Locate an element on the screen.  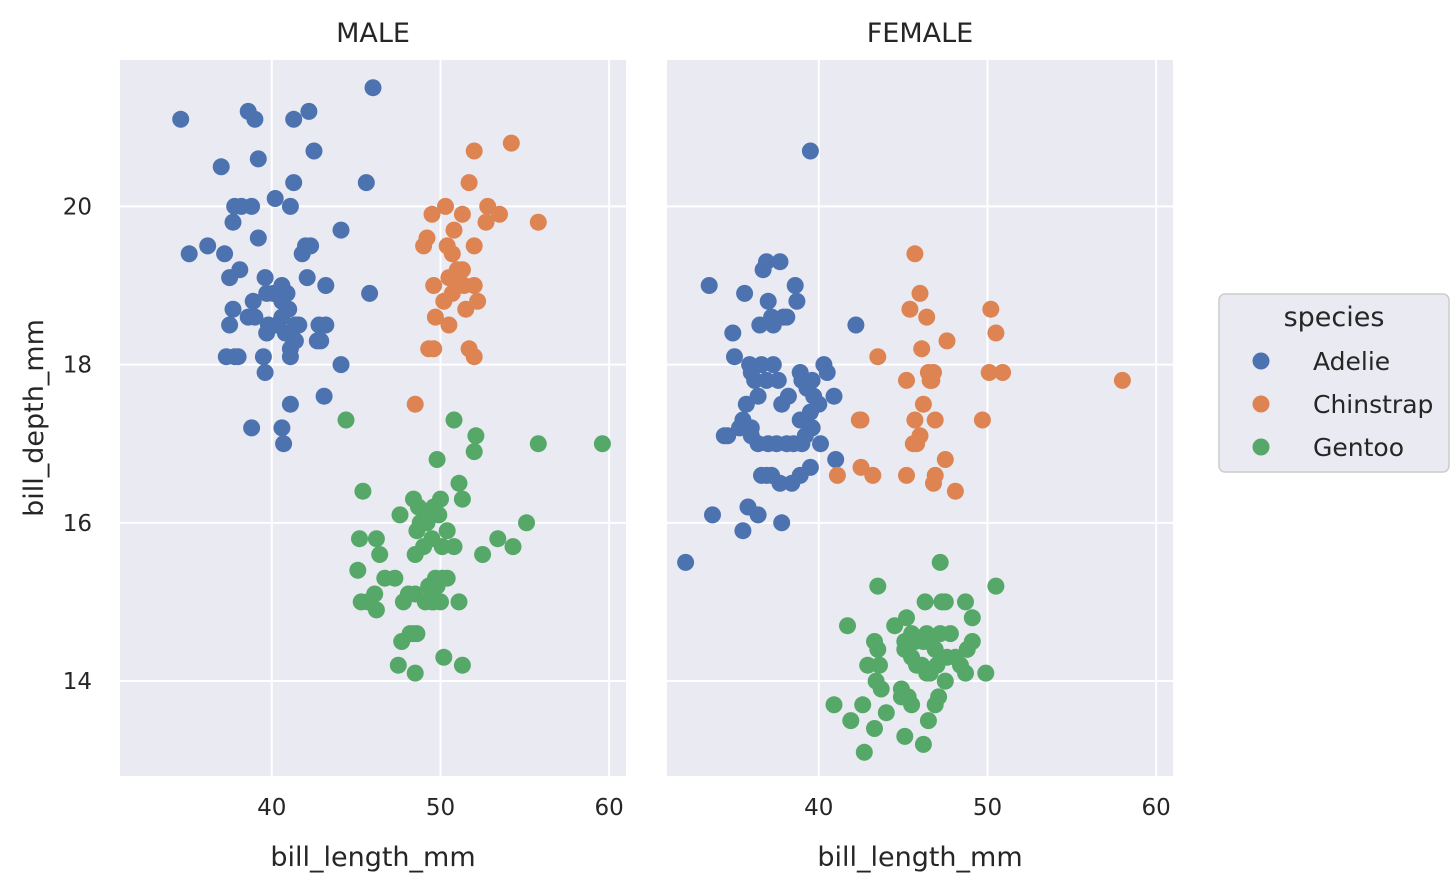
y-ticks: 14 16 18 20 is located at coordinates (77, 444).